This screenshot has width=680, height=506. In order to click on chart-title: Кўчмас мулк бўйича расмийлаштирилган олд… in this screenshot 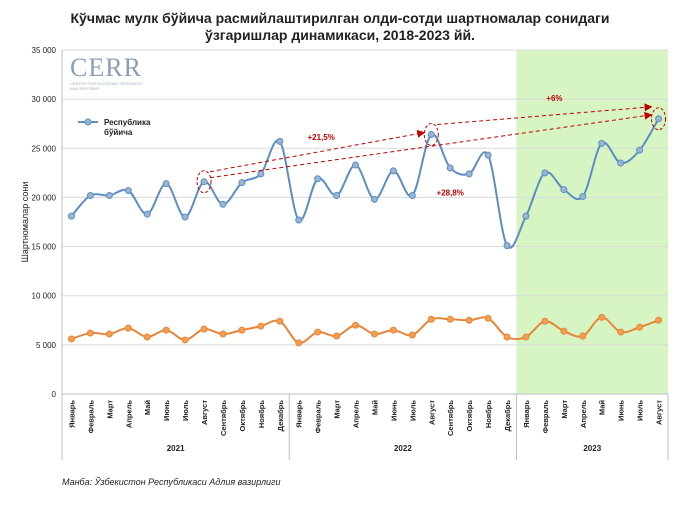, I will do `click(340, 27)`.